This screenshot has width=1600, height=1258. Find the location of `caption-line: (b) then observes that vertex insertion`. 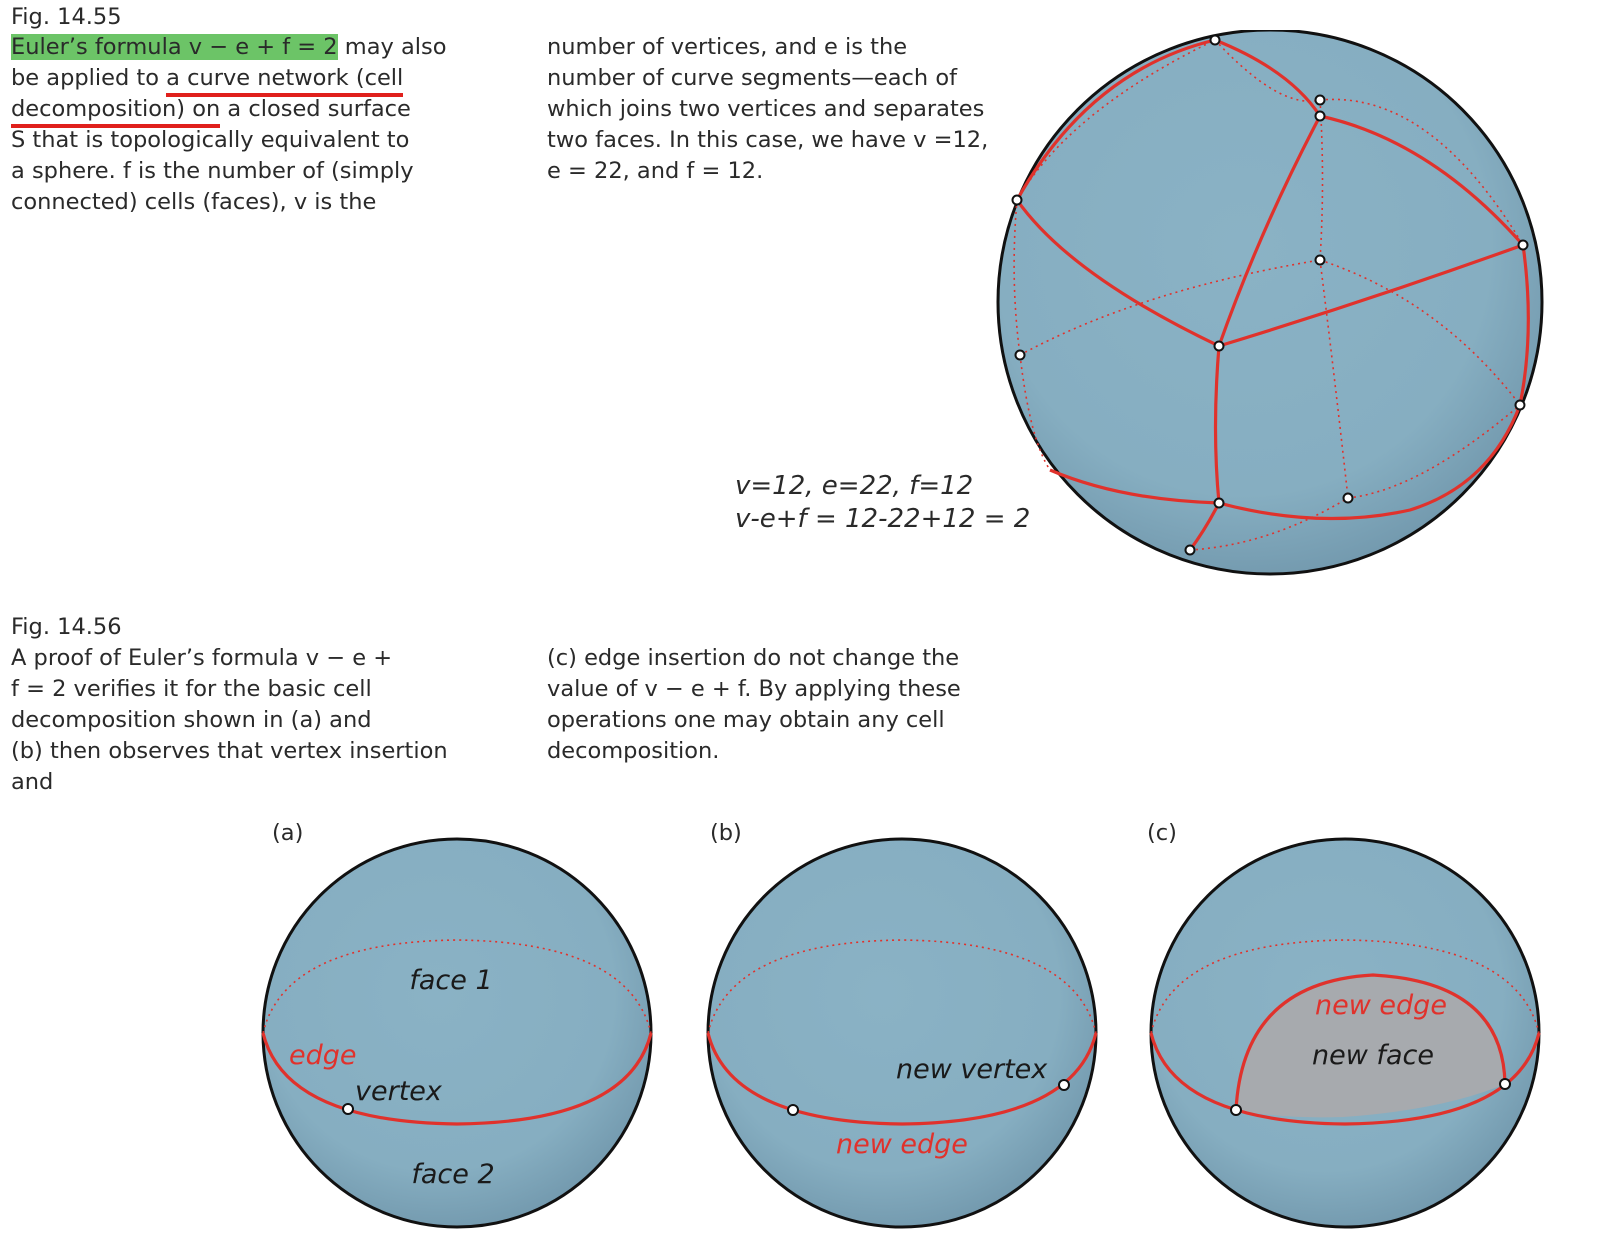

caption-line: (b) then observes that vertex insertion is located at coordinates (229, 751).